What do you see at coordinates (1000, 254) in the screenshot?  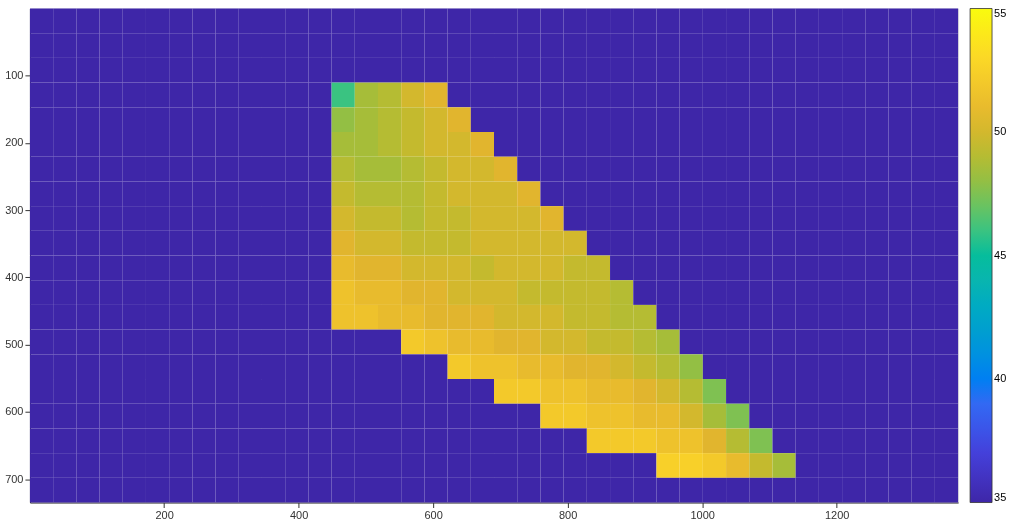 I see `color-bar-label: 45` at bounding box center [1000, 254].